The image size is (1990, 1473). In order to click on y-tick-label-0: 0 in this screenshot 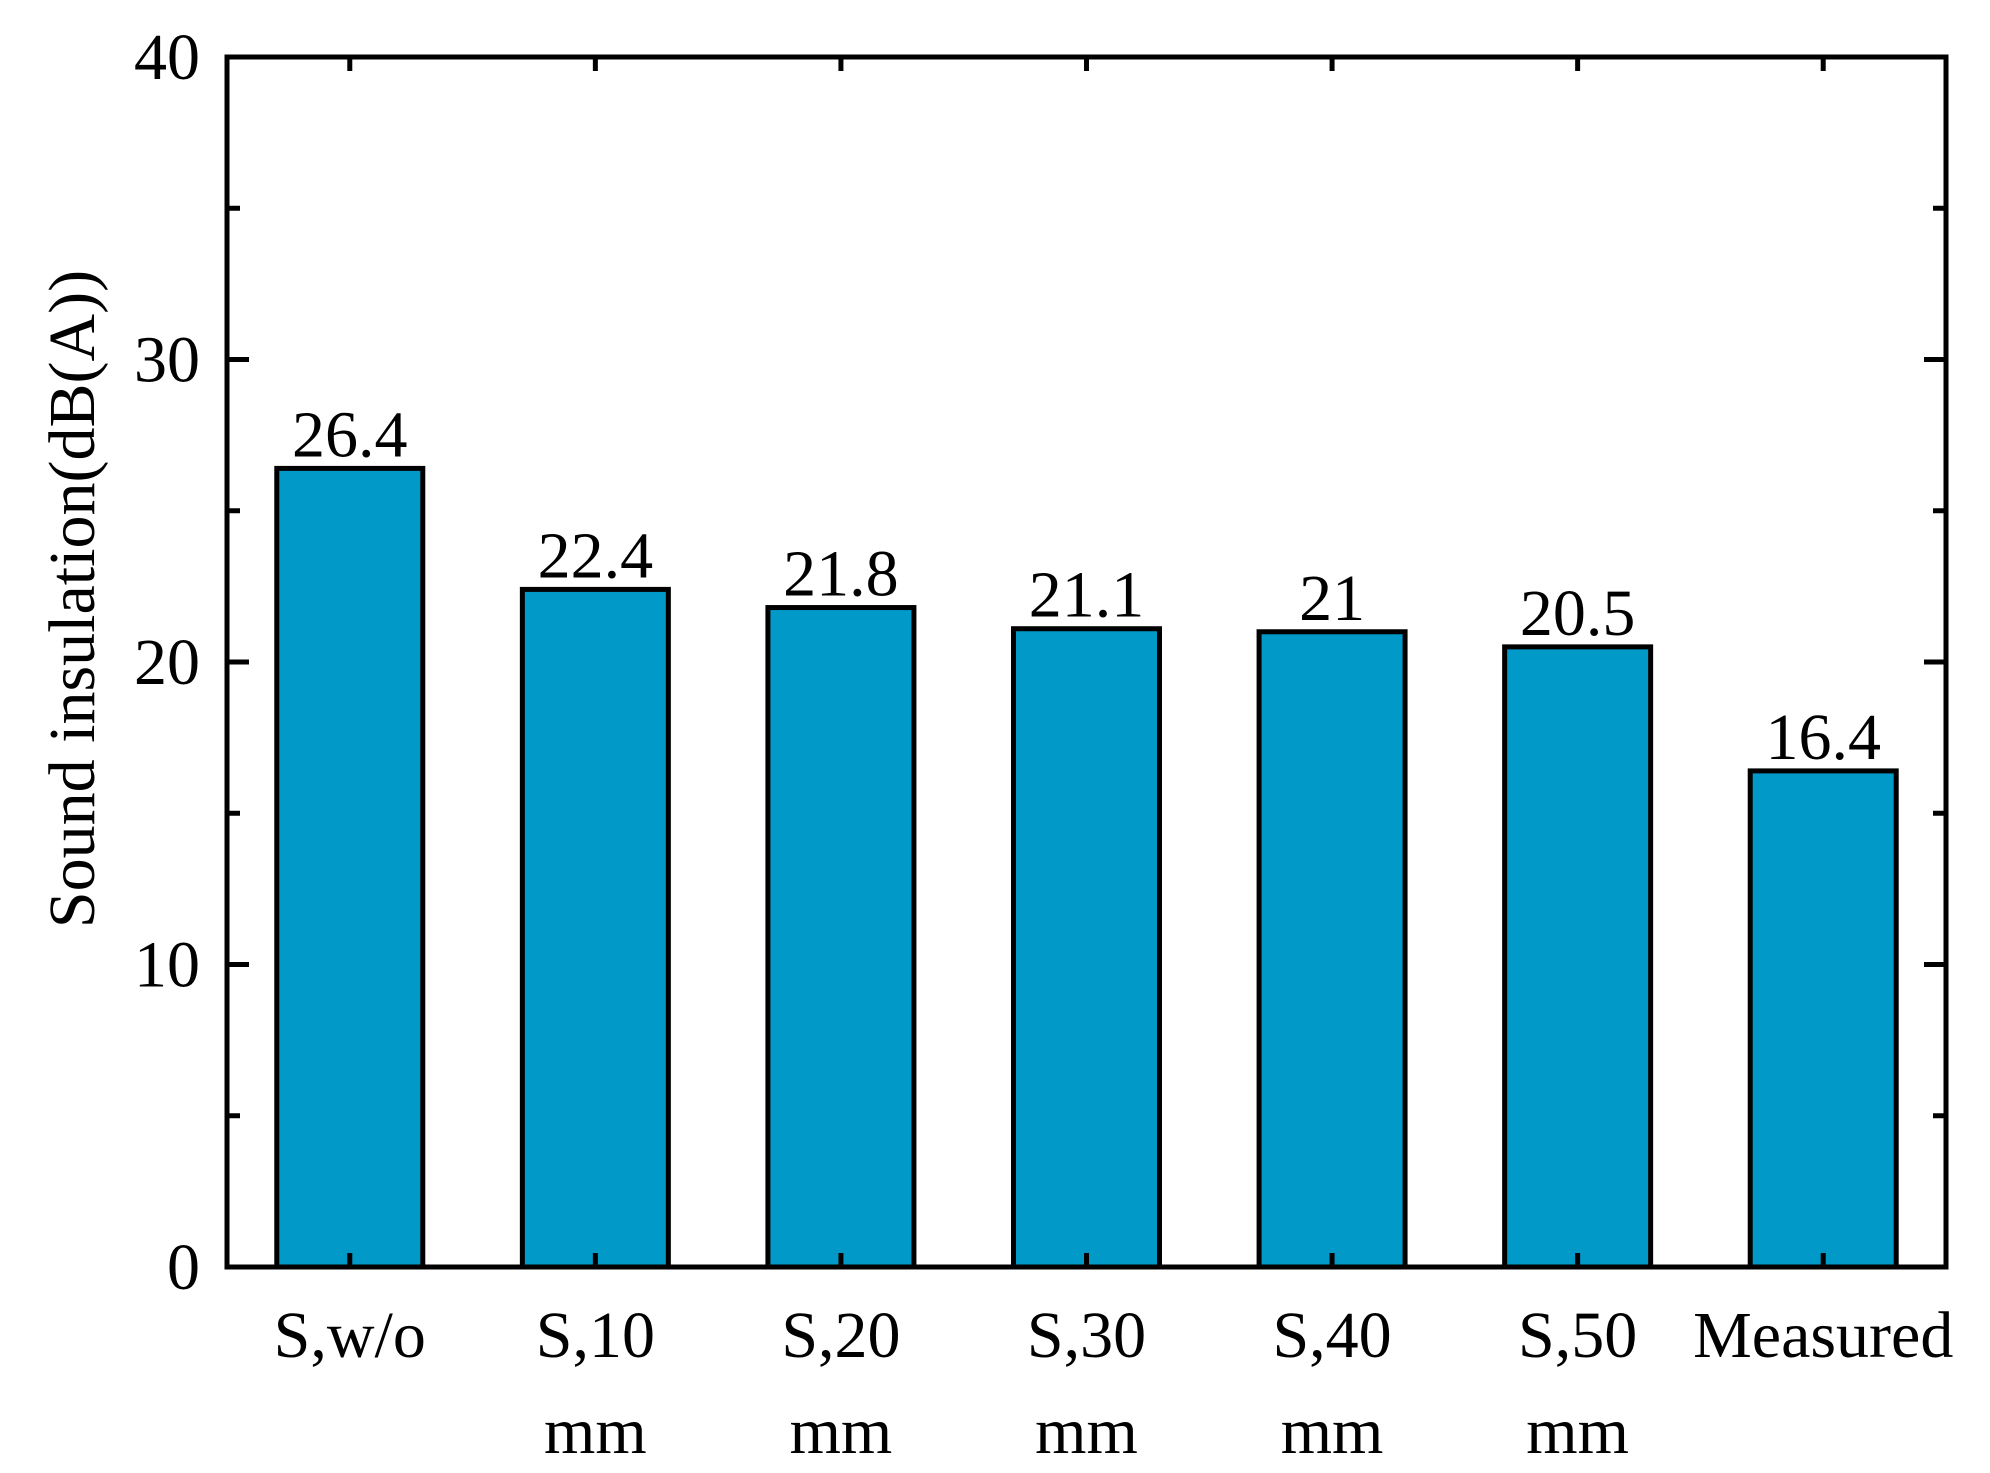, I will do `click(183, 1267)`.